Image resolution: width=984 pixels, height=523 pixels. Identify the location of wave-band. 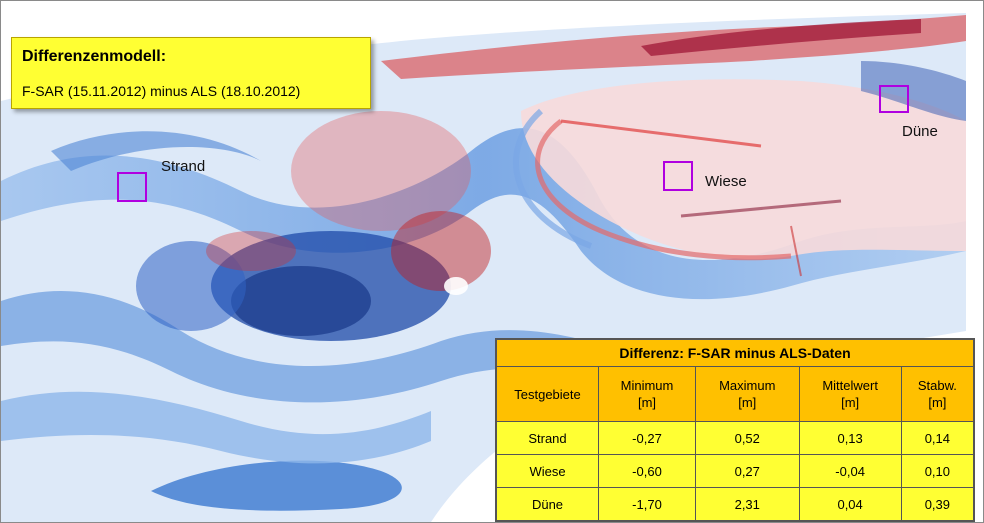
(216, 427).